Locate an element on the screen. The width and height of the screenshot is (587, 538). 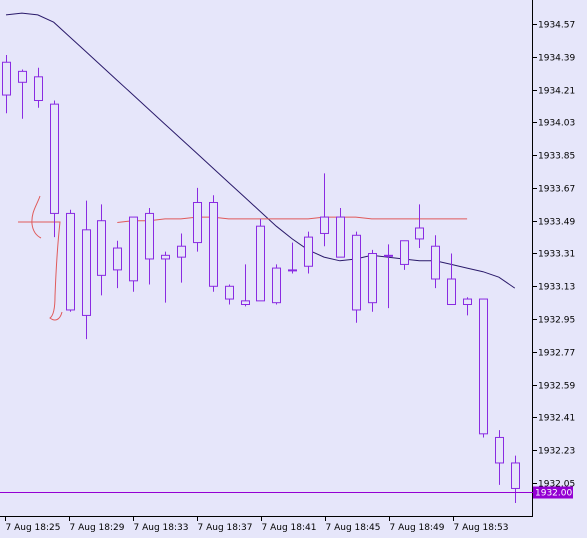
price-tick-label: 1932.05 is located at coordinates (556, 485).